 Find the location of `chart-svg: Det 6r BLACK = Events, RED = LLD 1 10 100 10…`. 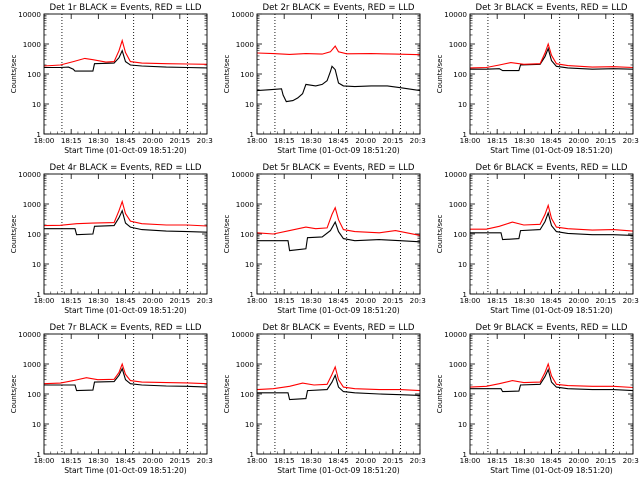

chart-svg: Det 6r BLACK = Events, RED = LLD 1 10 100 10… is located at coordinates (537, 239).